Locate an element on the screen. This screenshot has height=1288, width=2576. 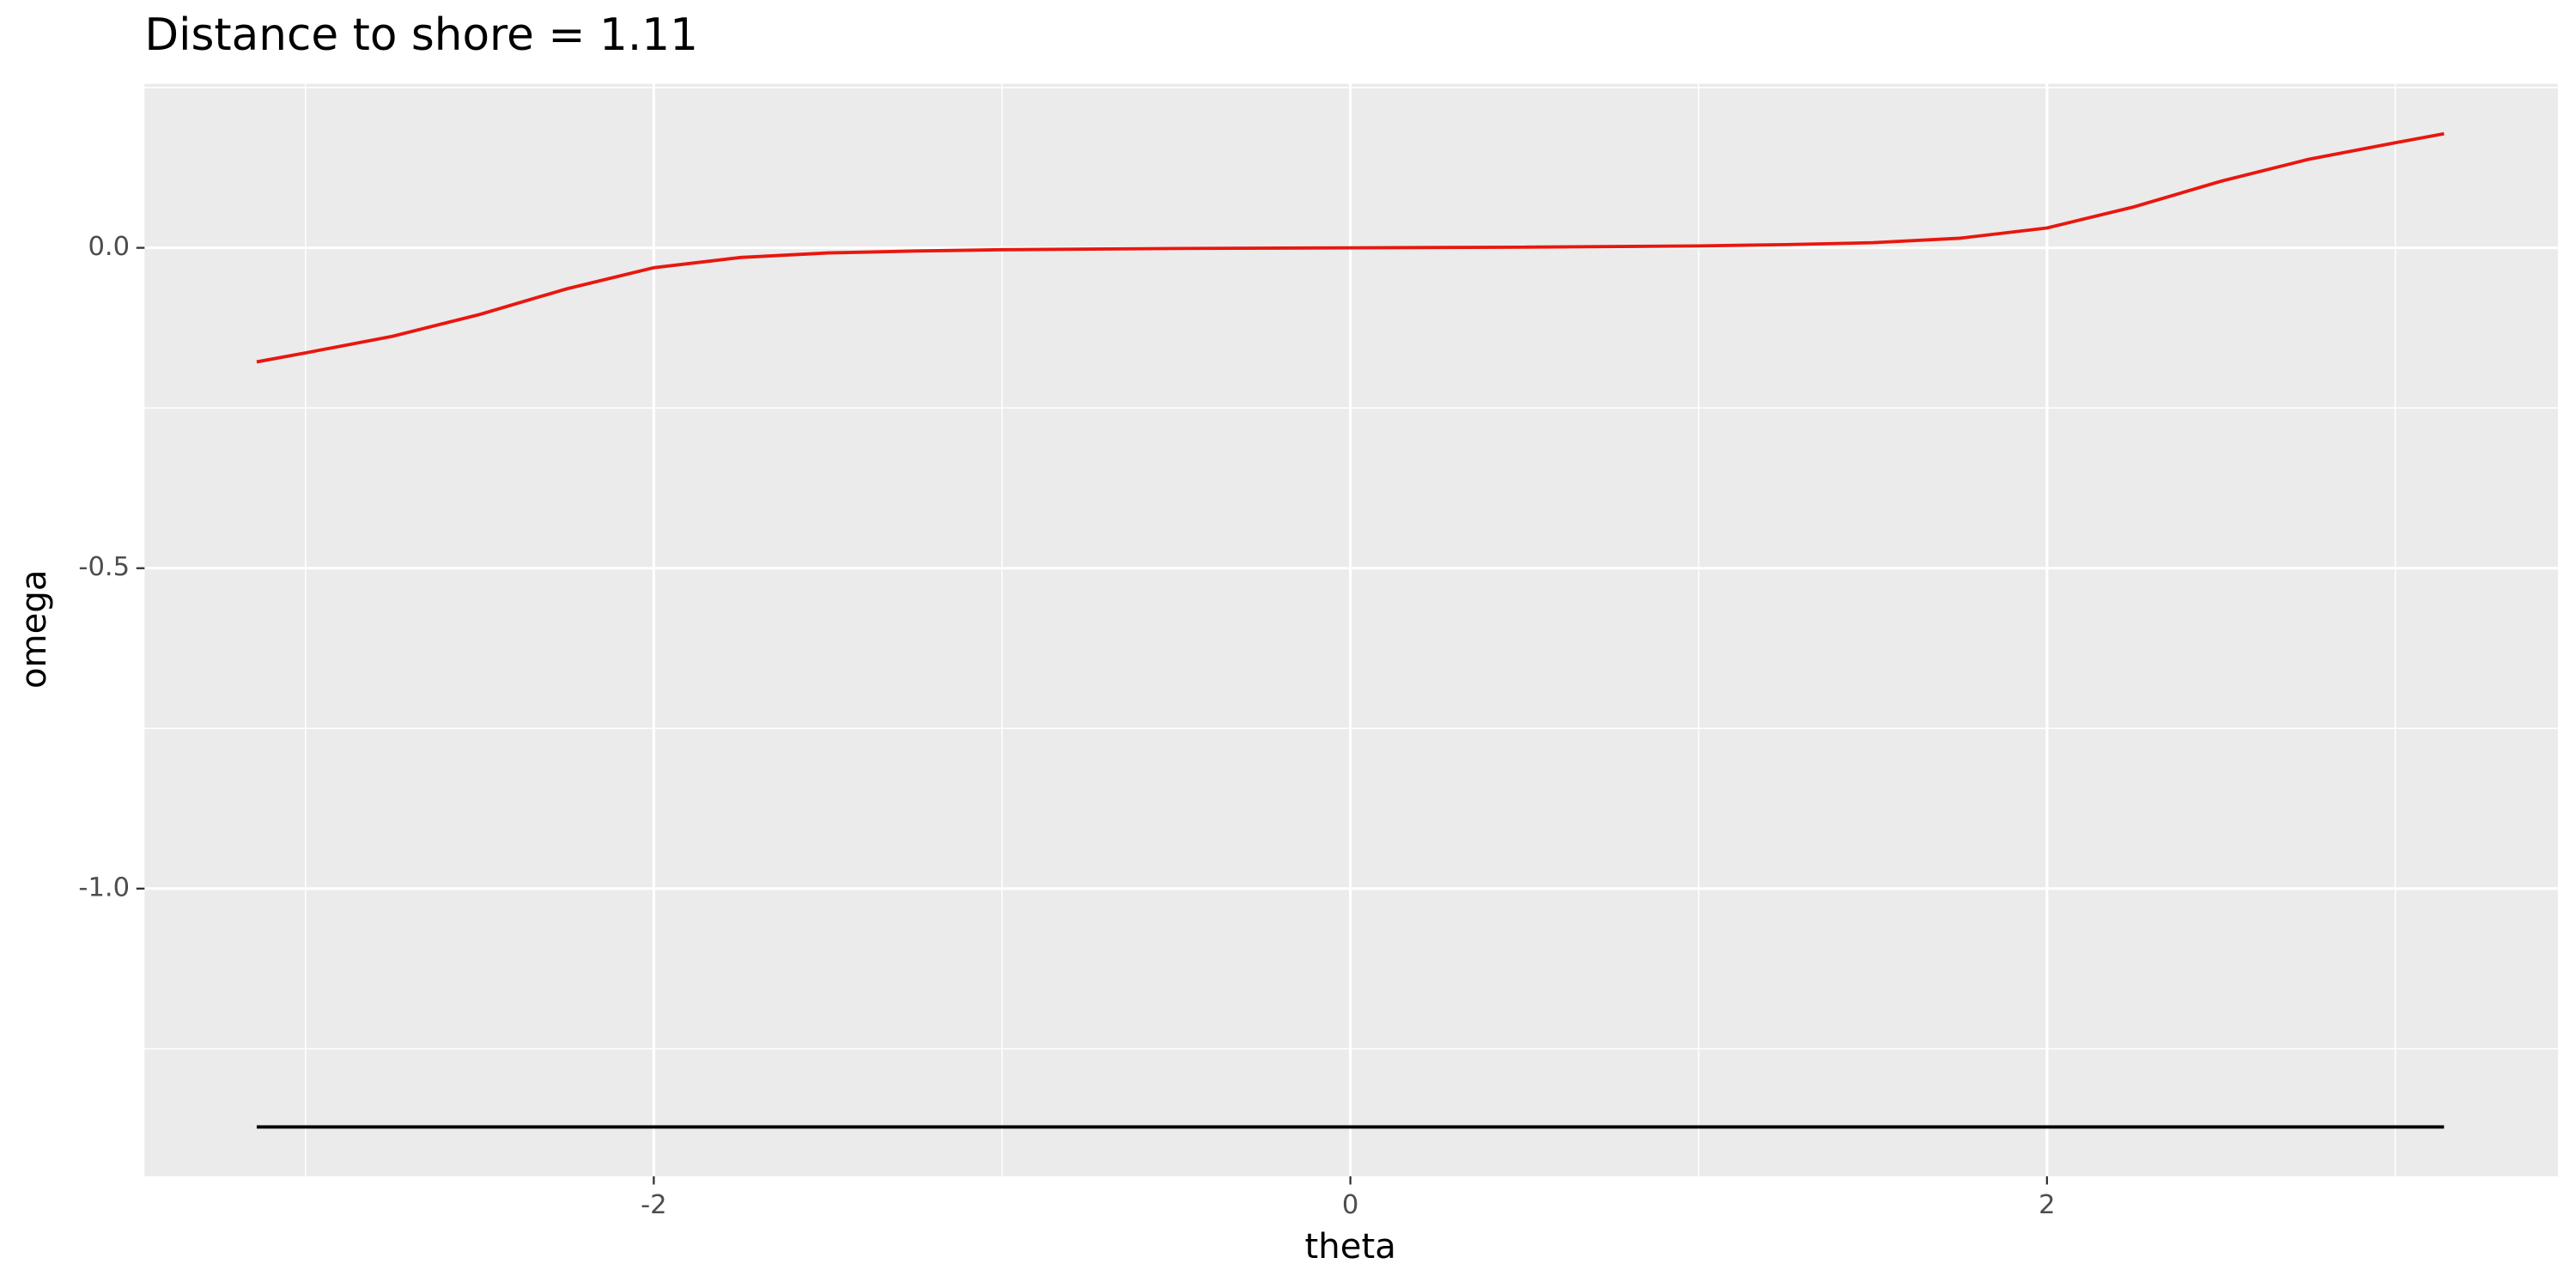
y-tick-label: -0.5 is located at coordinates (104, 567).